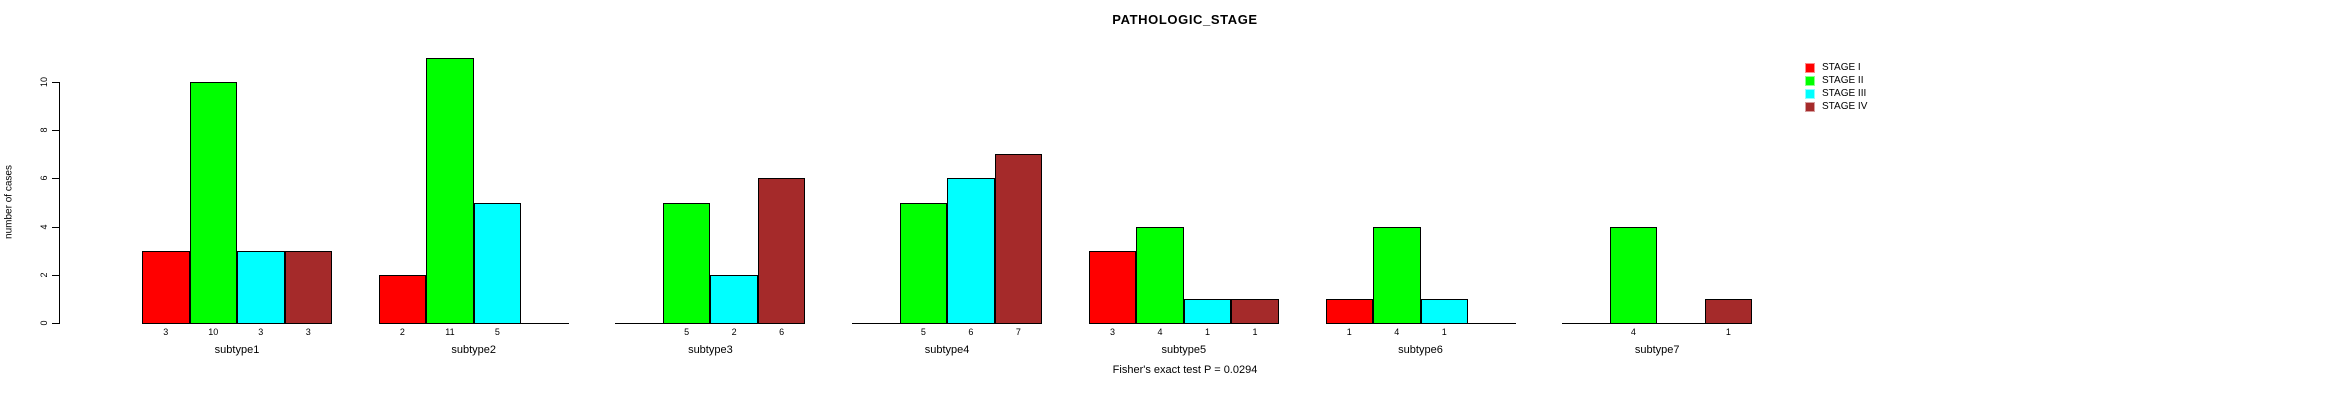 Image resolution: width=2340 pixels, height=400 pixels. Describe the element at coordinates (44, 275) in the screenshot. I see `y-tick-label: 2` at that location.